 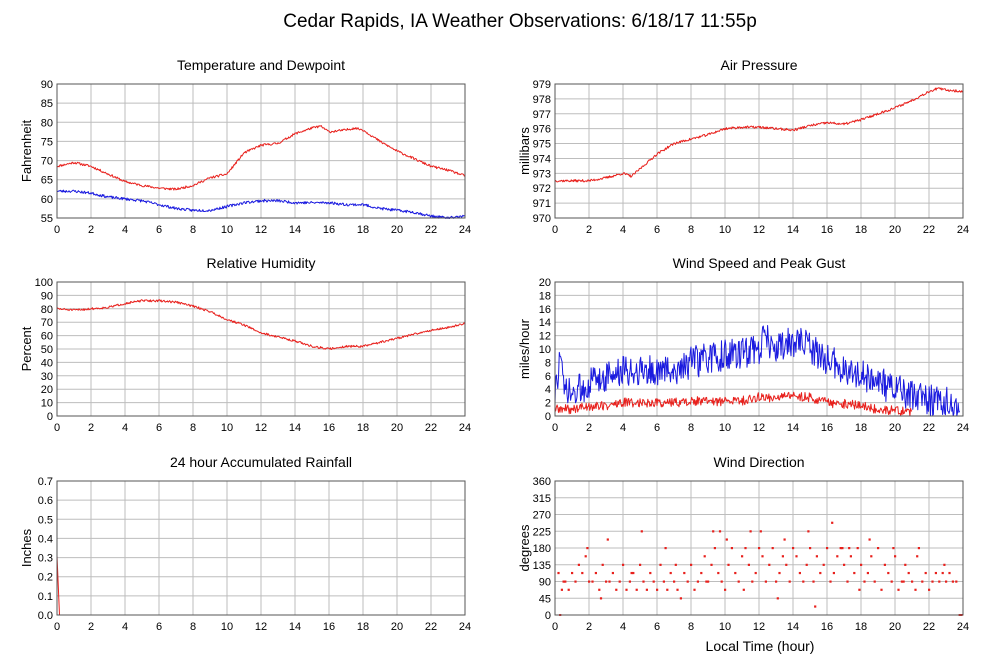 What do you see at coordinates (47, 162) in the screenshot?
I see `y-tick-label: 70` at bounding box center [47, 162].